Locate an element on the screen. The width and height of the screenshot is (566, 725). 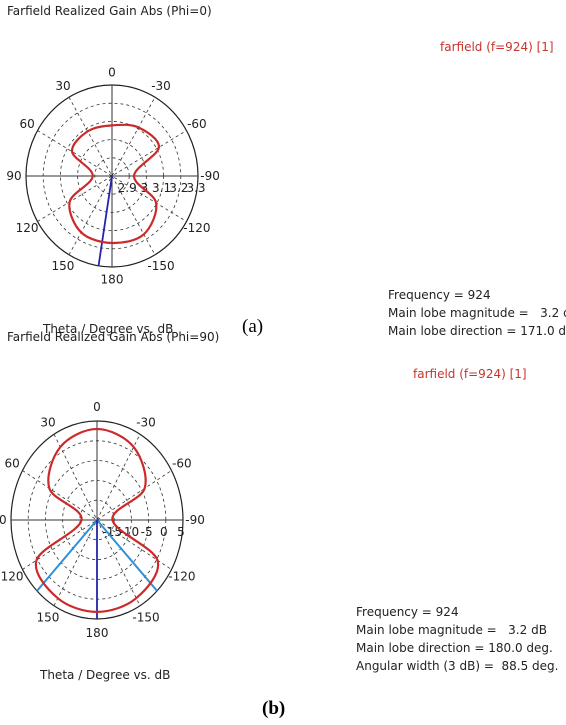
info-direction-a: Main lobe direction = 171.0 deg. is located at coordinates (477, 331).